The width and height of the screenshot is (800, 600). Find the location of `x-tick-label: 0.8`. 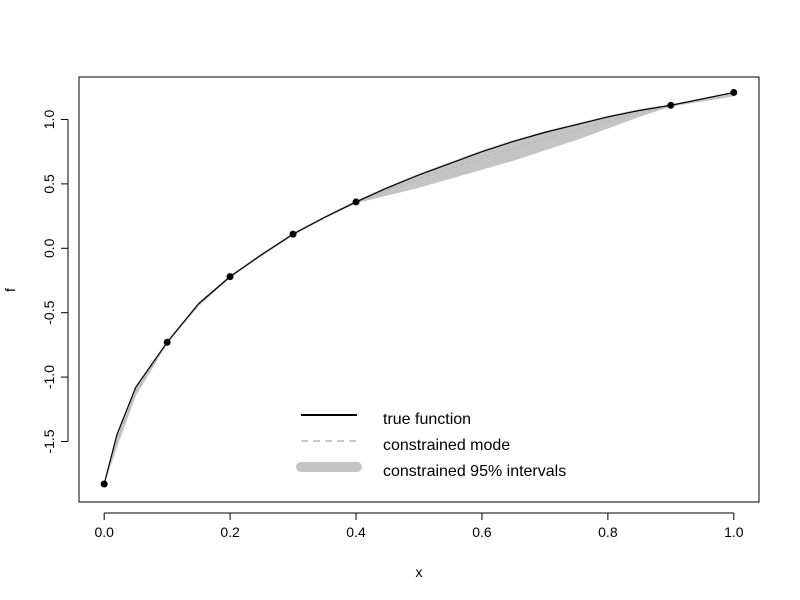

x-tick-label: 0.8 is located at coordinates (608, 532).